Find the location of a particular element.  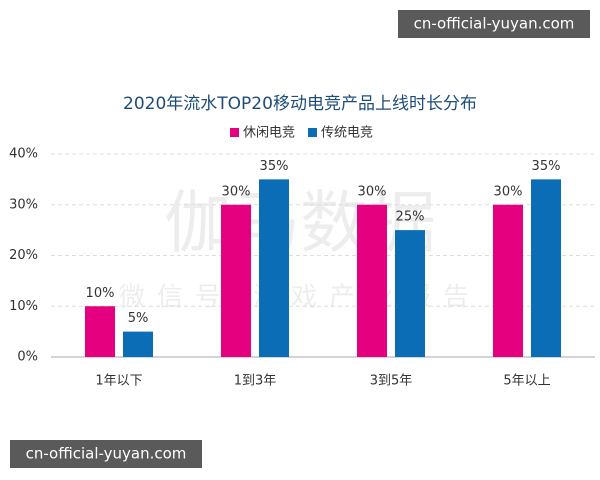

x-tick-label: 1年以下 is located at coordinates (118, 381).